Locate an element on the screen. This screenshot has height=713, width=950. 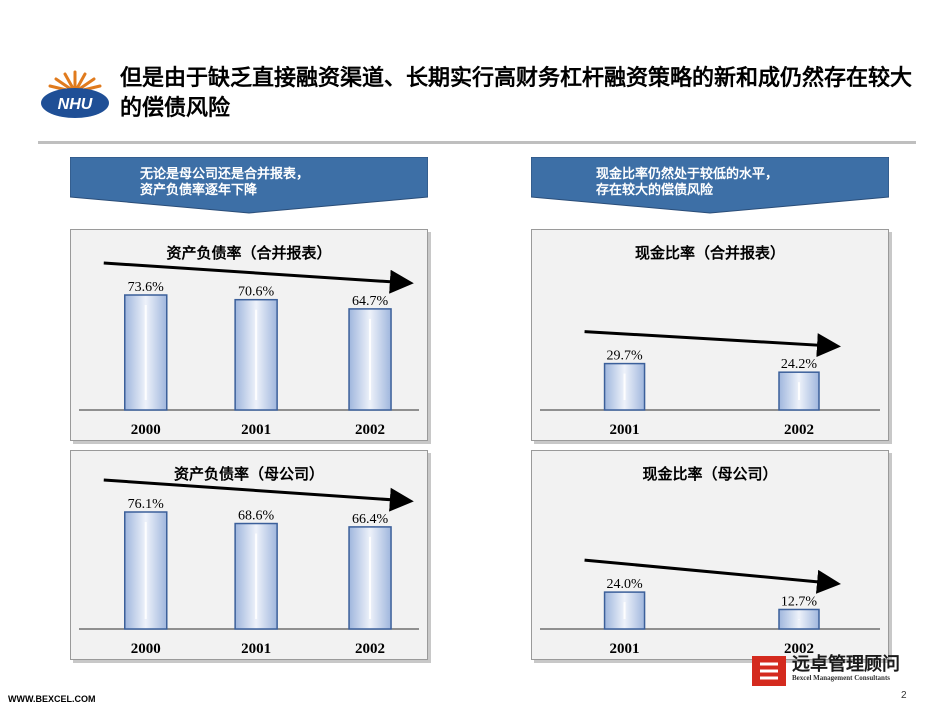
logo-text: NHU is located at coordinates (75, 104).